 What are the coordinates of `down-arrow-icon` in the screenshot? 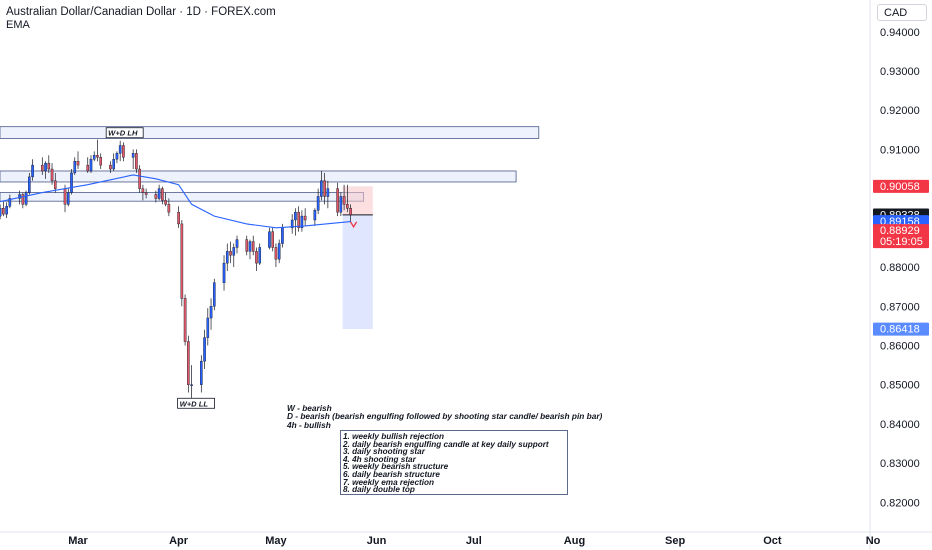 It's located at (354, 225).